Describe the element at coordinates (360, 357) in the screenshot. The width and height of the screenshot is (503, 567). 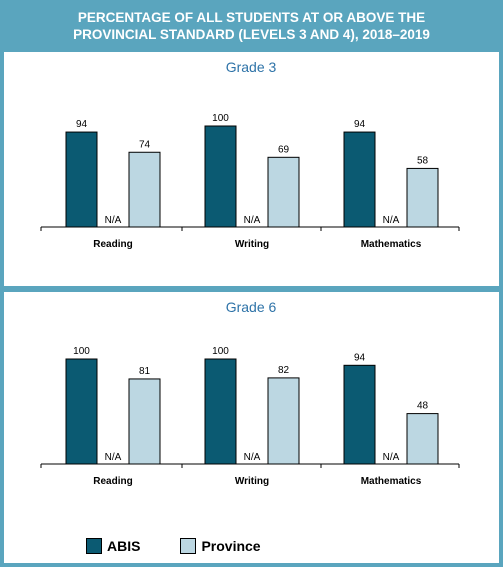
I see `grade-6-value-label-abis-mathematics: 94` at that location.